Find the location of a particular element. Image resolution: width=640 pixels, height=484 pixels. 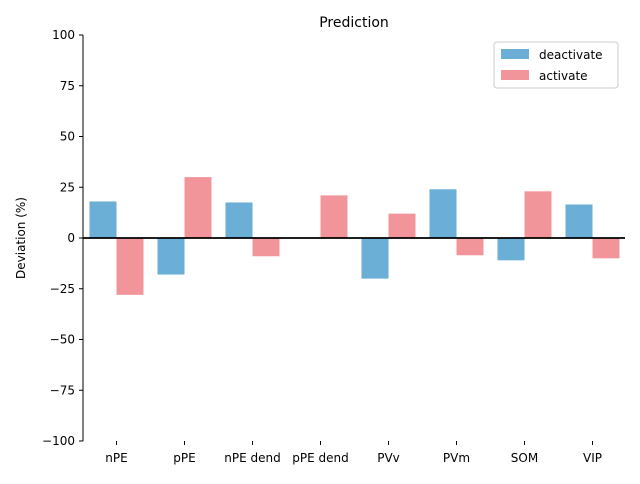

bar-deactivate-pPE is located at coordinates (171, 256).